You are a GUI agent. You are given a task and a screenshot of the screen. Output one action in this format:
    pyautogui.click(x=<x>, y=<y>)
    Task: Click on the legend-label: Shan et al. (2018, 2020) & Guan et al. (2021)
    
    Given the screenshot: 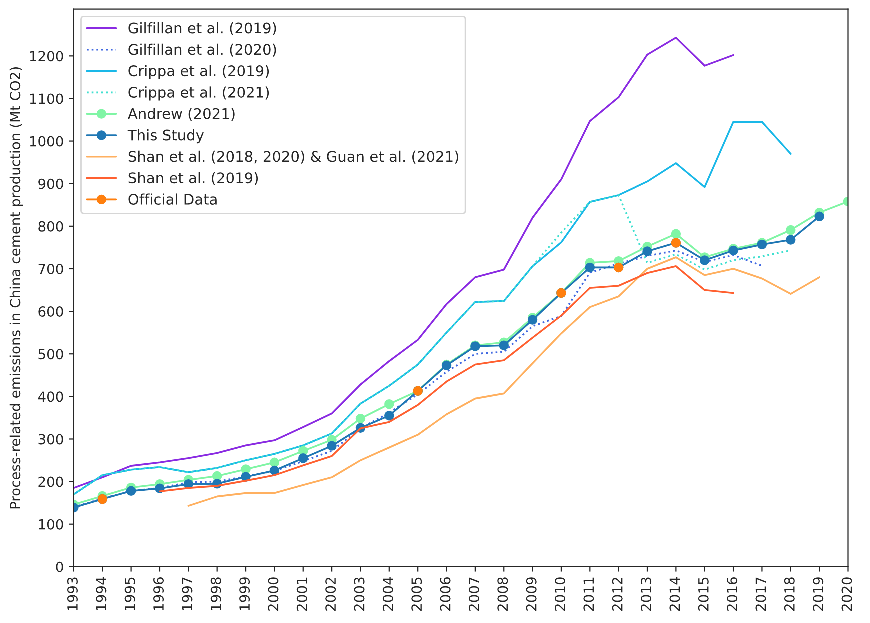 What is the action you would take?
    pyautogui.click(x=293, y=157)
    